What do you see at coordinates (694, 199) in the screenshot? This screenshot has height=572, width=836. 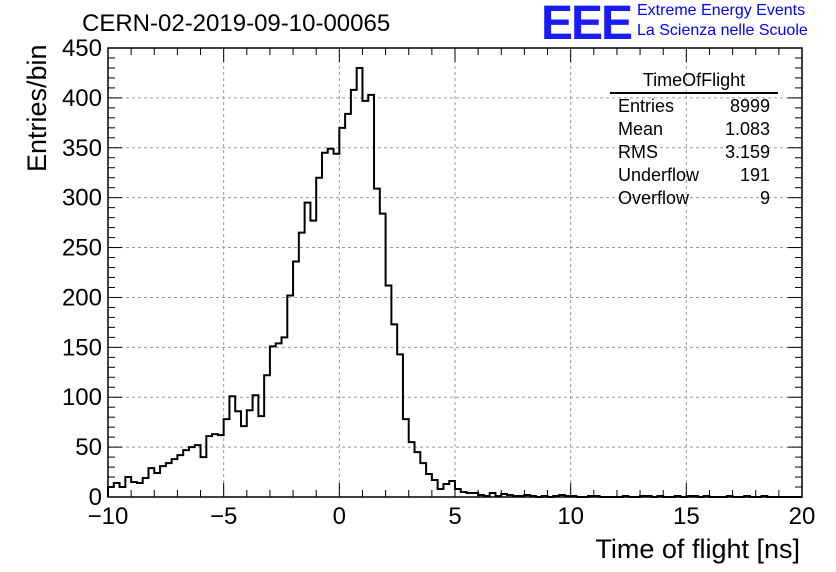 I see `stats-row: Overflow 9` at bounding box center [694, 199].